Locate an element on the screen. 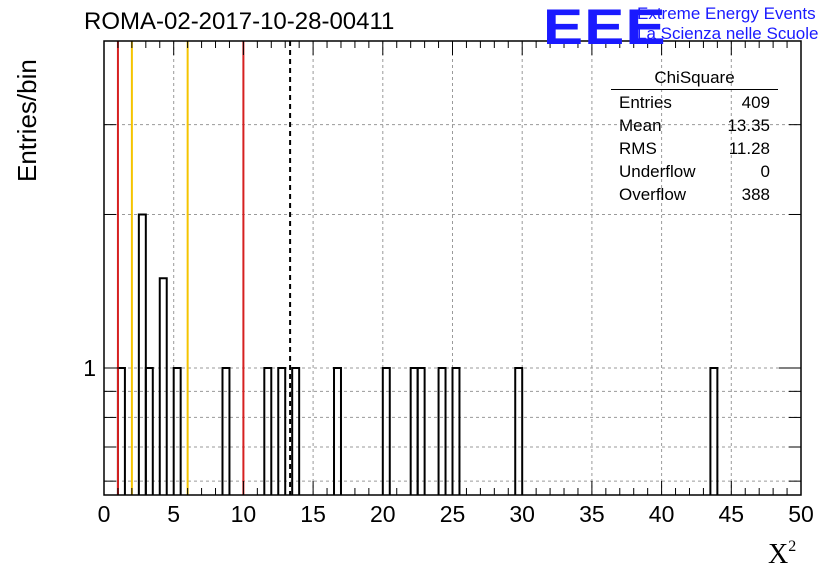  stats-value: 409 is located at coordinates (755, 102).